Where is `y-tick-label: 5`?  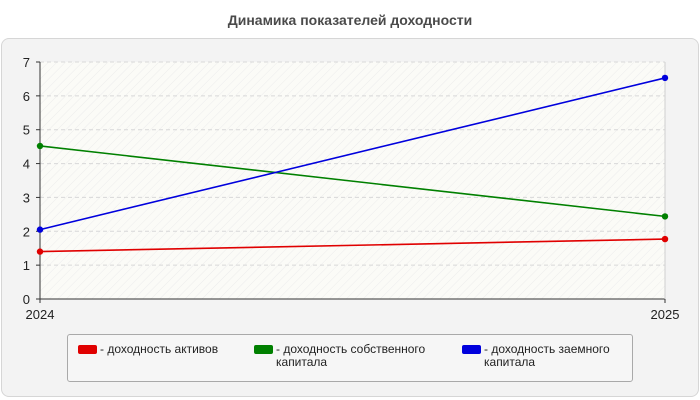
y-tick-label: 5 is located at coordinates (26, 130).